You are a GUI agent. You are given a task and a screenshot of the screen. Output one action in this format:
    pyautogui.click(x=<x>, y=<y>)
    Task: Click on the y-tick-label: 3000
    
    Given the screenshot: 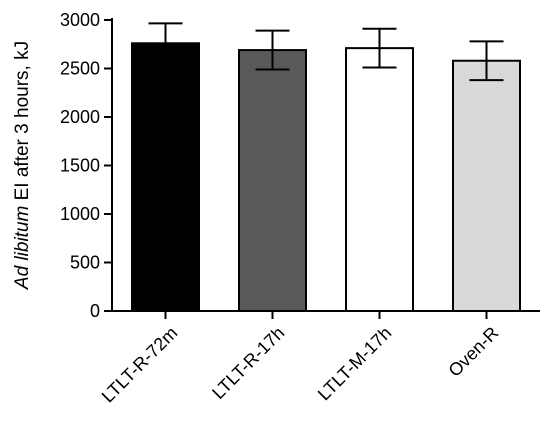 What is the action you would take?
    pyautogui.click(x=80, y=20)
    